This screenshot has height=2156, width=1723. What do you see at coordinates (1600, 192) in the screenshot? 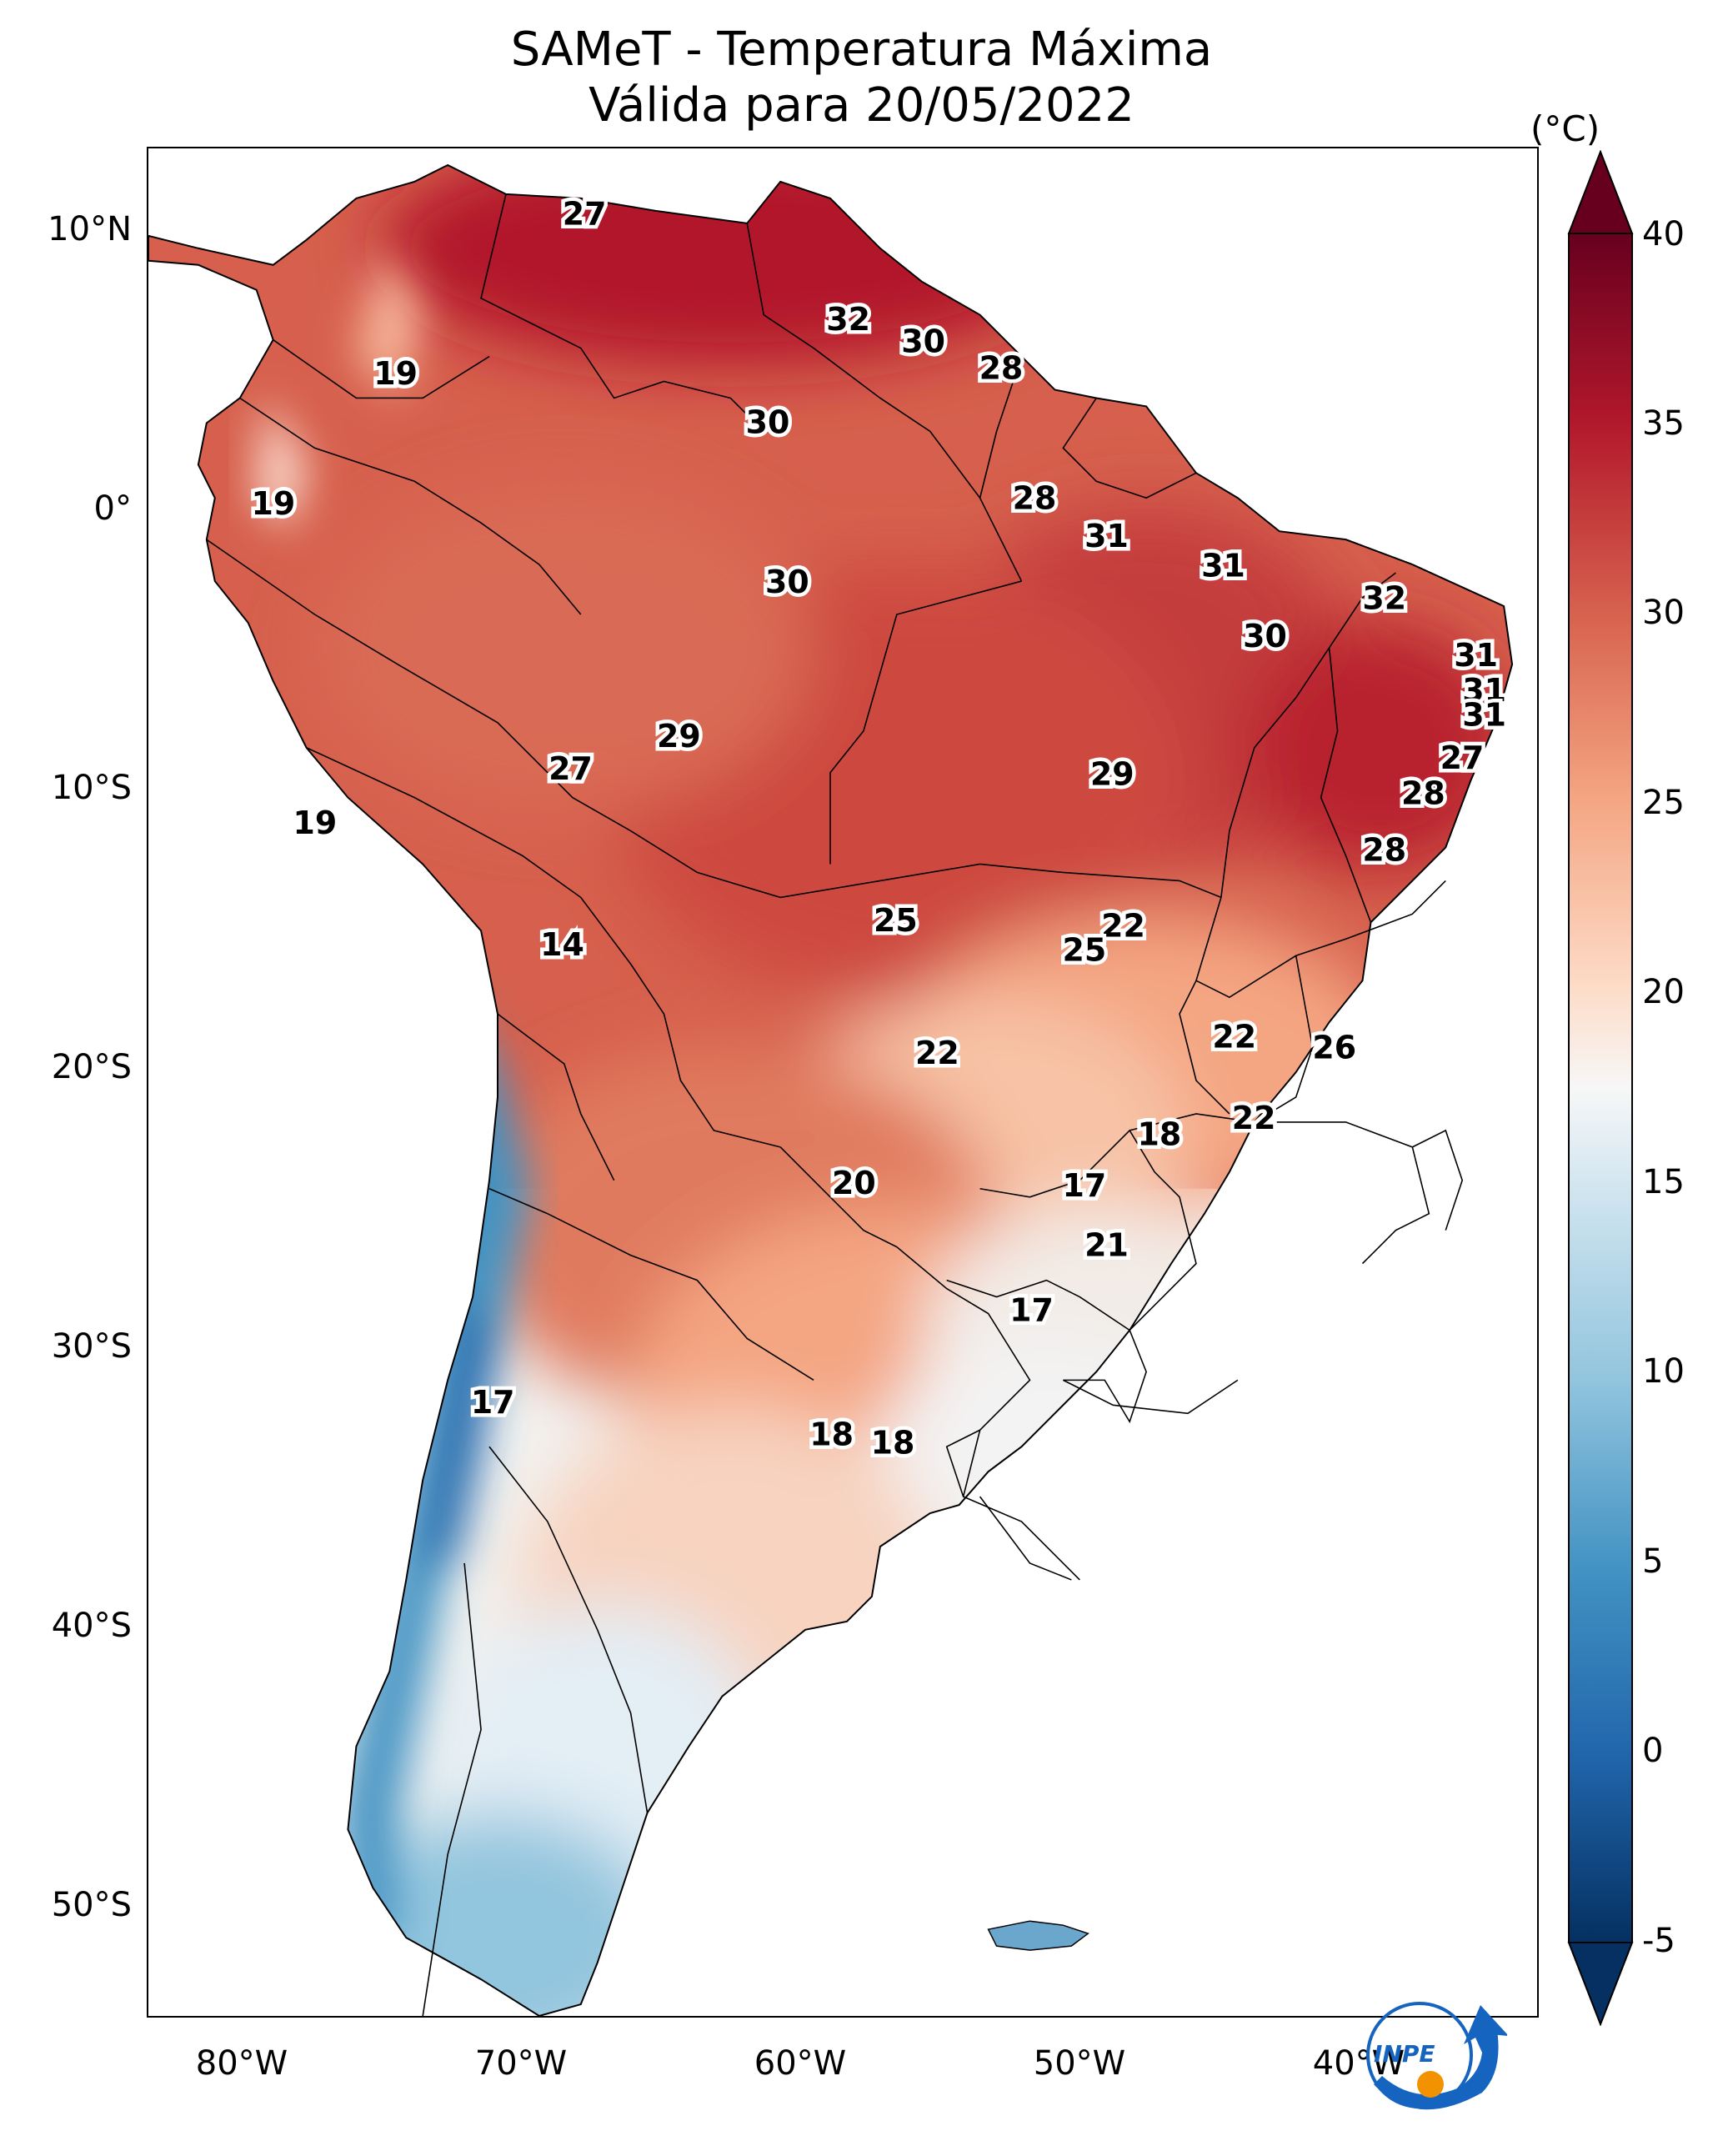
I see `colorbar-max-arrow` at bounding box center [1600, 192].